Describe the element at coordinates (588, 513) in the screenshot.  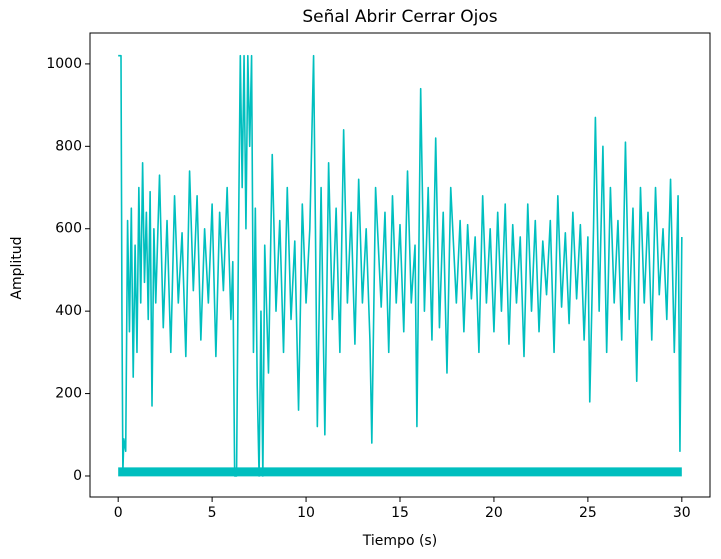
I see `x-tick-label: 25` at that location.